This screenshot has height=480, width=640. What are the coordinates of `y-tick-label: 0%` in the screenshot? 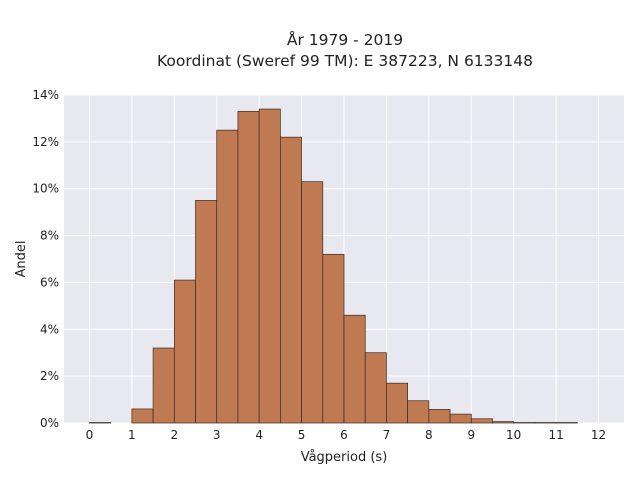 It's located at (49, 423).